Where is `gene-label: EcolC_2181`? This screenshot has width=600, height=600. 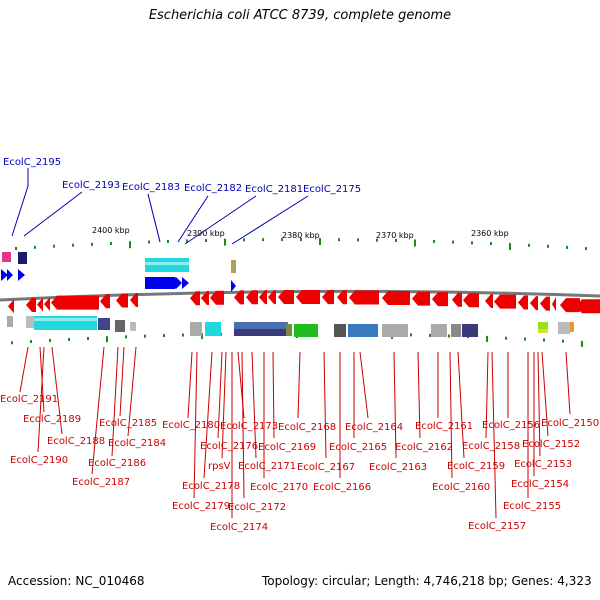
gene-label: EcolC_2181 is located at coordinates (274, 189).